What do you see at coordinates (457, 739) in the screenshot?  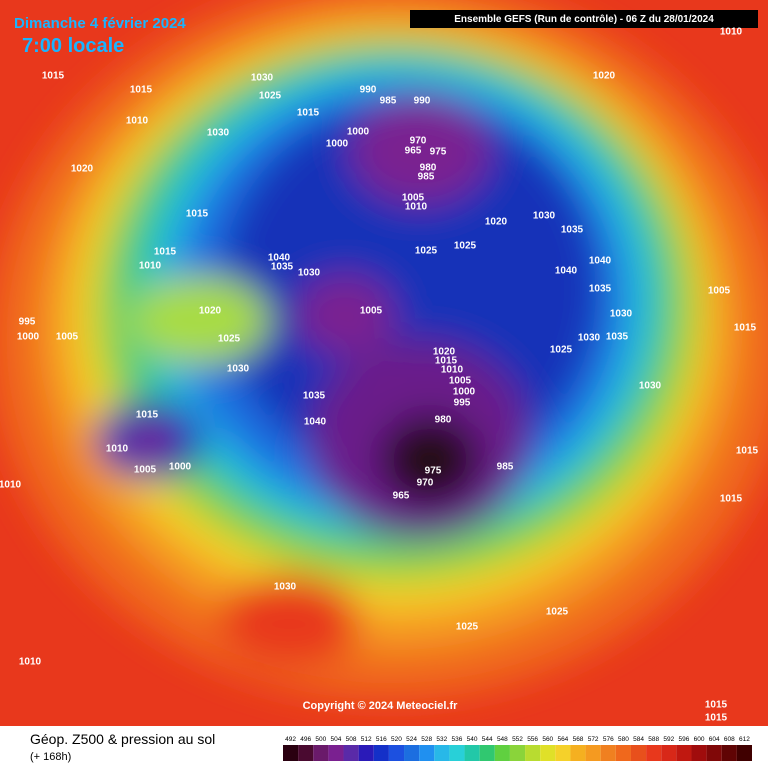 I see `scale-label: 536` at bounding box center [457, 739].